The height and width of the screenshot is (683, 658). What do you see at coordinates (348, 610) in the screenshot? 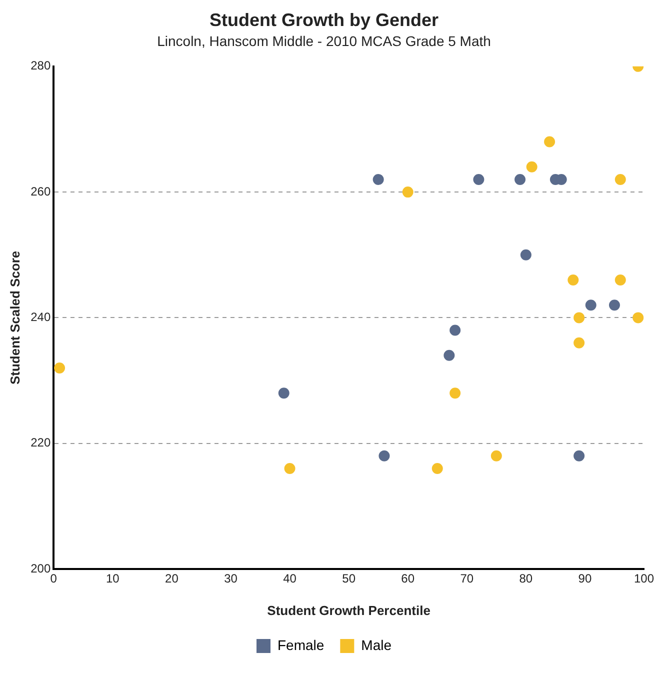
I see `x-axis-title: Student Growth Percentile` at bounding box center [348, 610].